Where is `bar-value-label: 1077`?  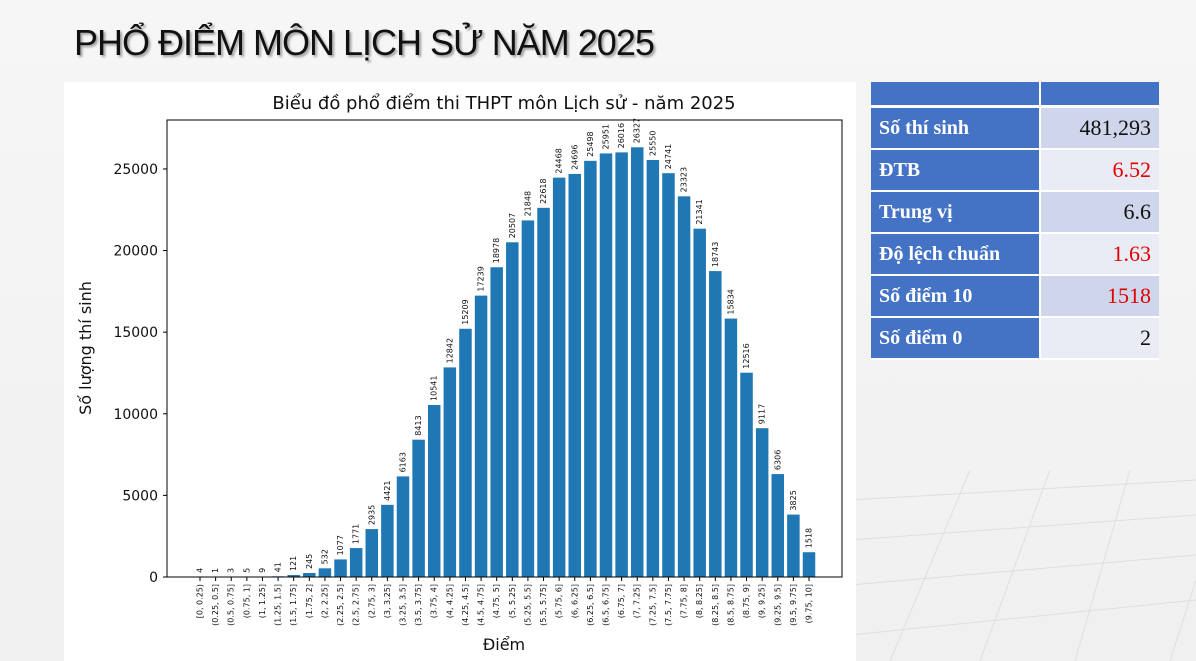
bar-value-label: 1077 is located at coordinates (340, 545).